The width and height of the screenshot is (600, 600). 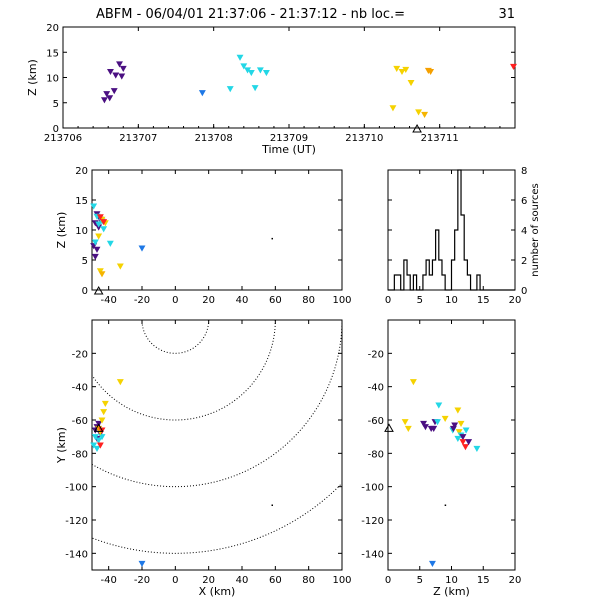 I want to click on y-axis-label: Y (km), so click(x=61, y=445).